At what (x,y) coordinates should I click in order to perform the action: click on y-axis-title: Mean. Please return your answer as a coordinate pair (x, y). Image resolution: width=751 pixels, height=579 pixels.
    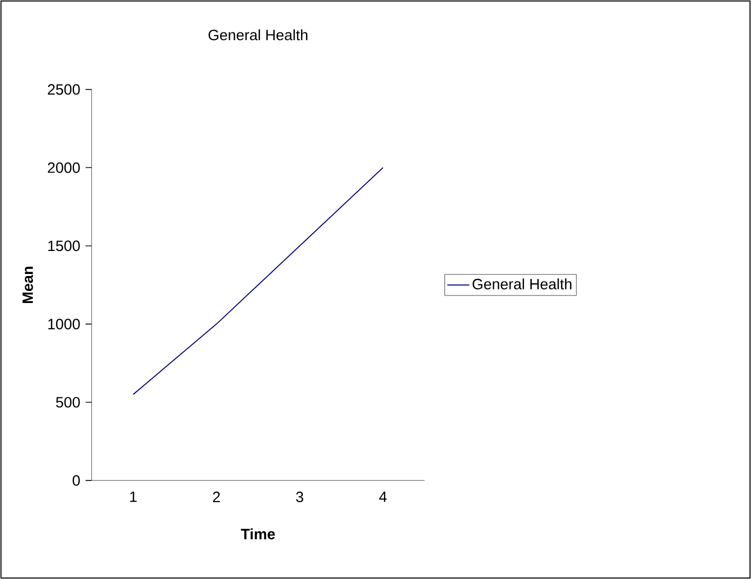
    Looking at the image, I should click on (27, 285).